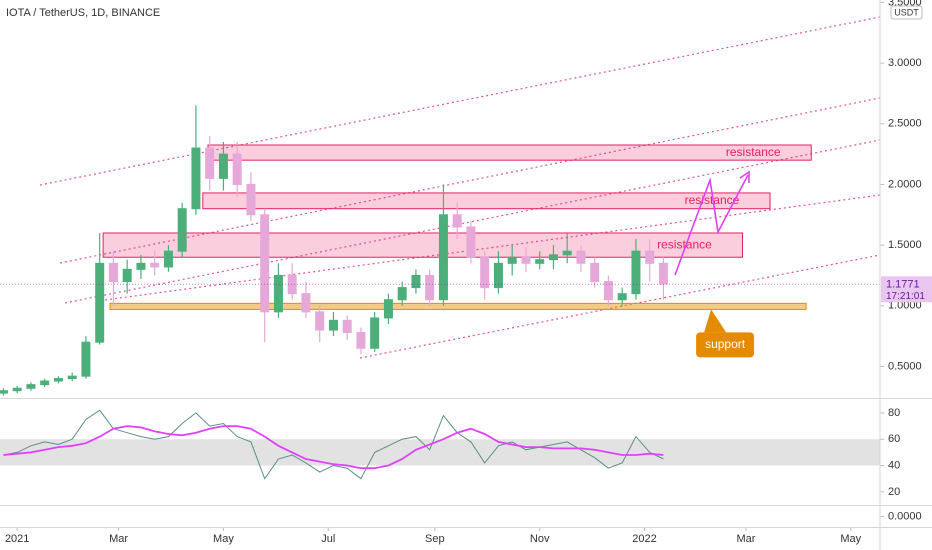 Image resolution: width=932 pixels, height=550 pixels. What do you see at coordinates (894, 492) in the screenshot?
I see `y-tick-label: 20` at bounding box center [894, 492].